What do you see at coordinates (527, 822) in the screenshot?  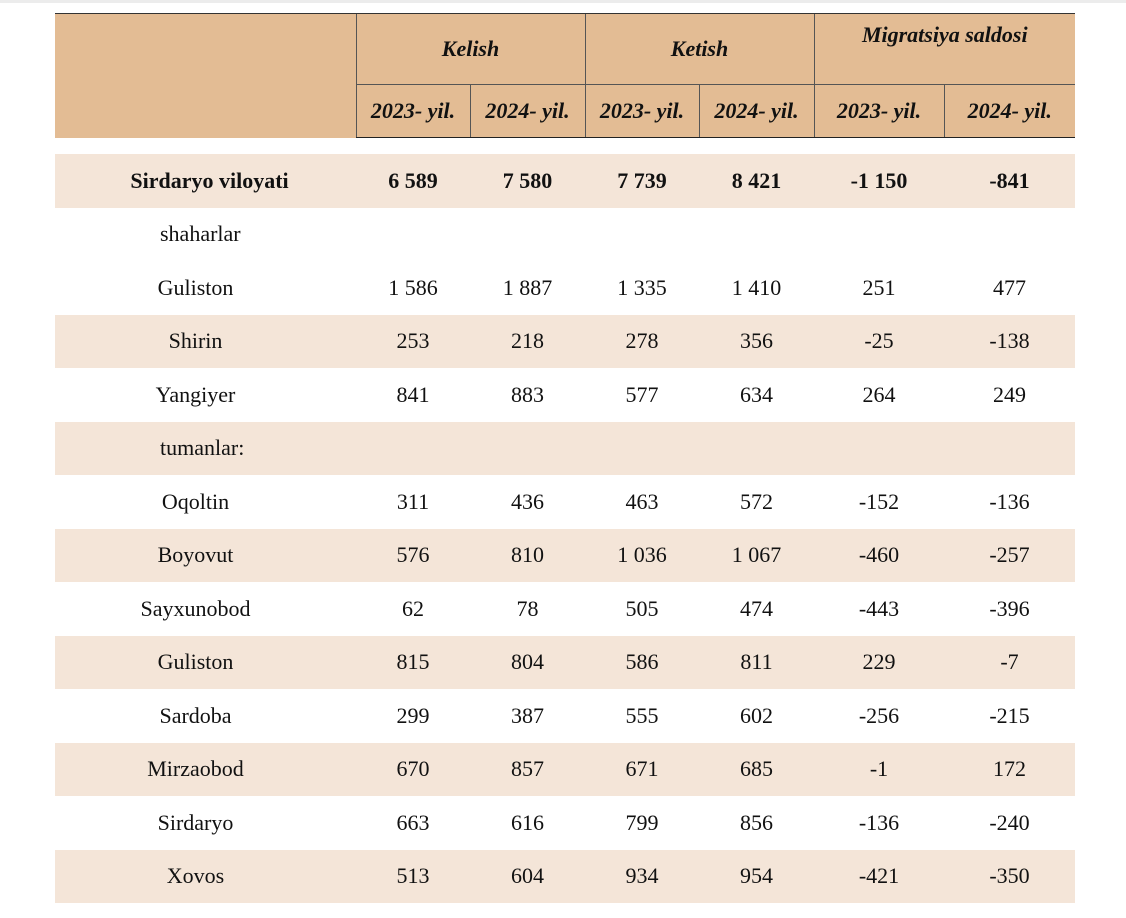 I see `value-cell: 616` at bounding box center [527, 822].